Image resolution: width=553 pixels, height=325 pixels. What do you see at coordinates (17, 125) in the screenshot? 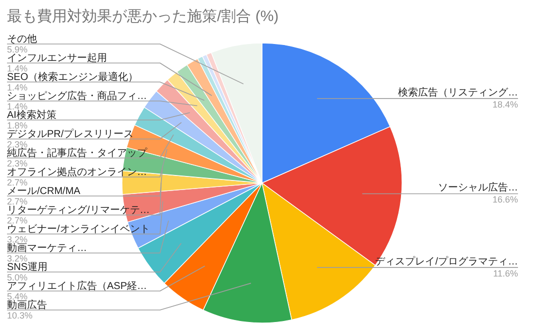
I see `data-label: 1.8%` at bounding box center [17, 125].